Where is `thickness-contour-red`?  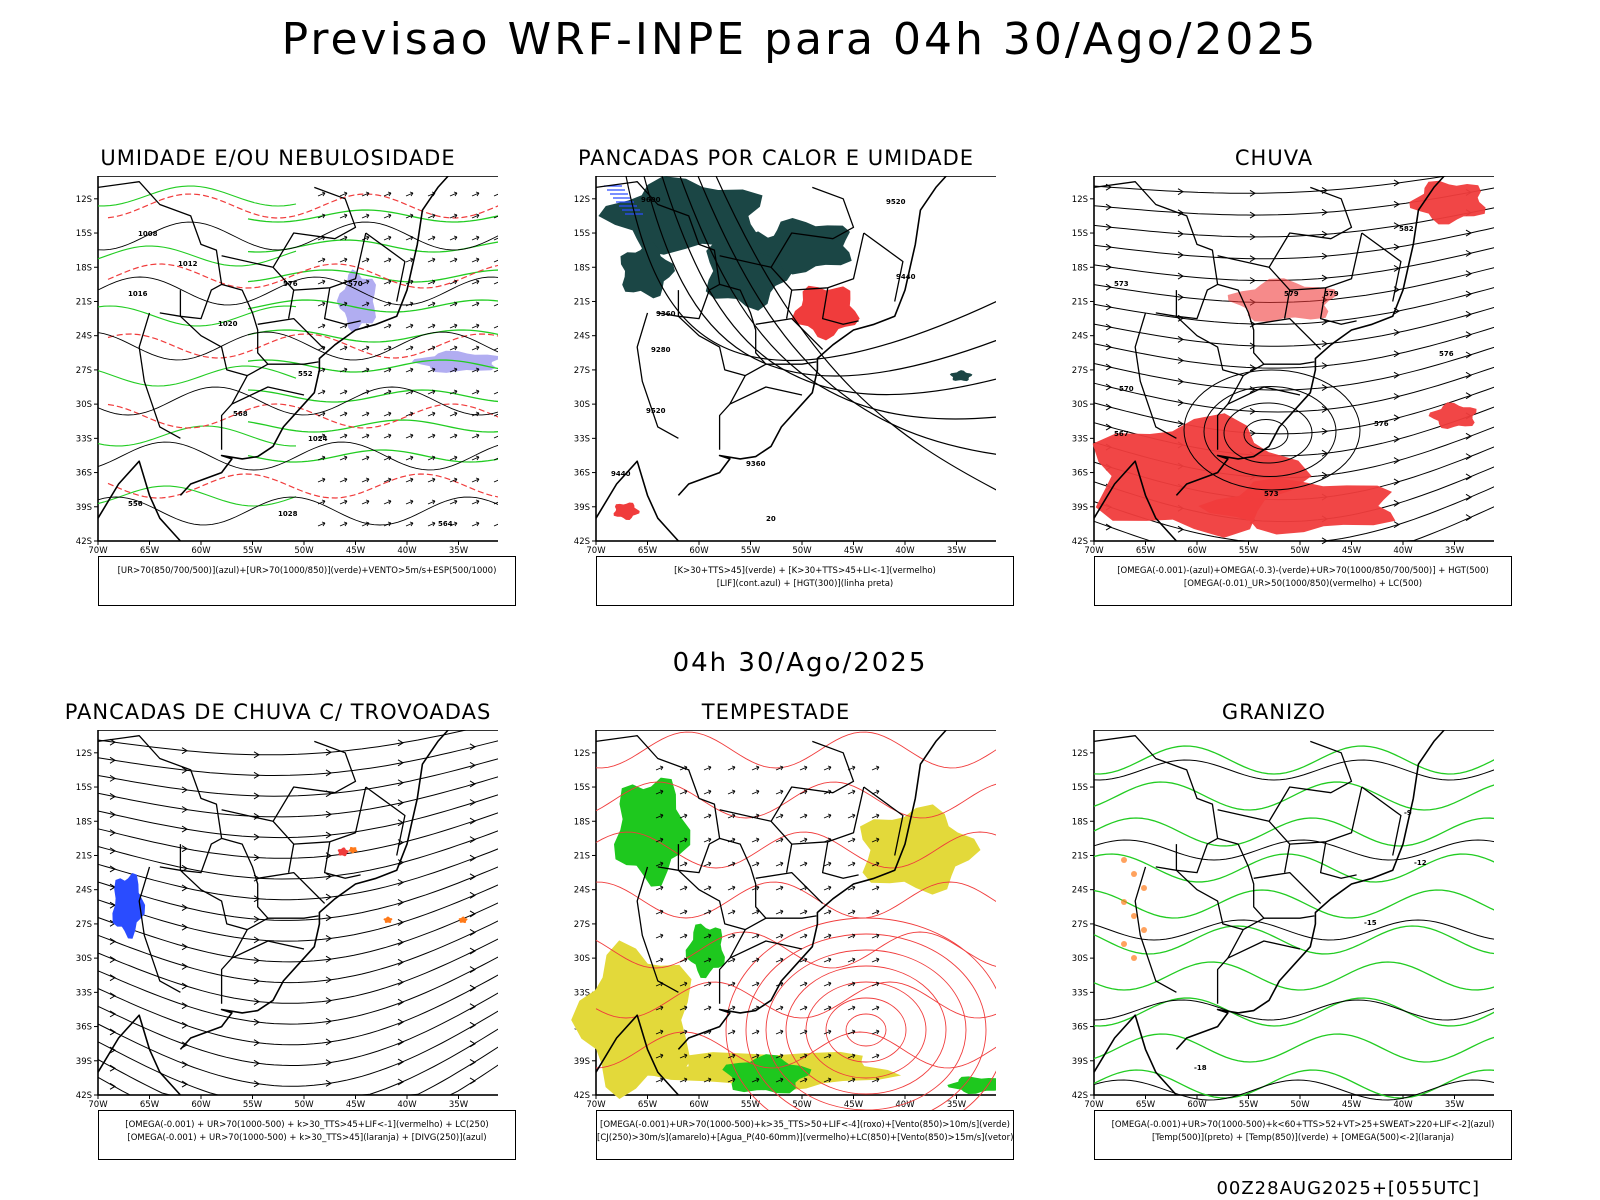 thickness-contour-red is located at coordinates (302, 486).